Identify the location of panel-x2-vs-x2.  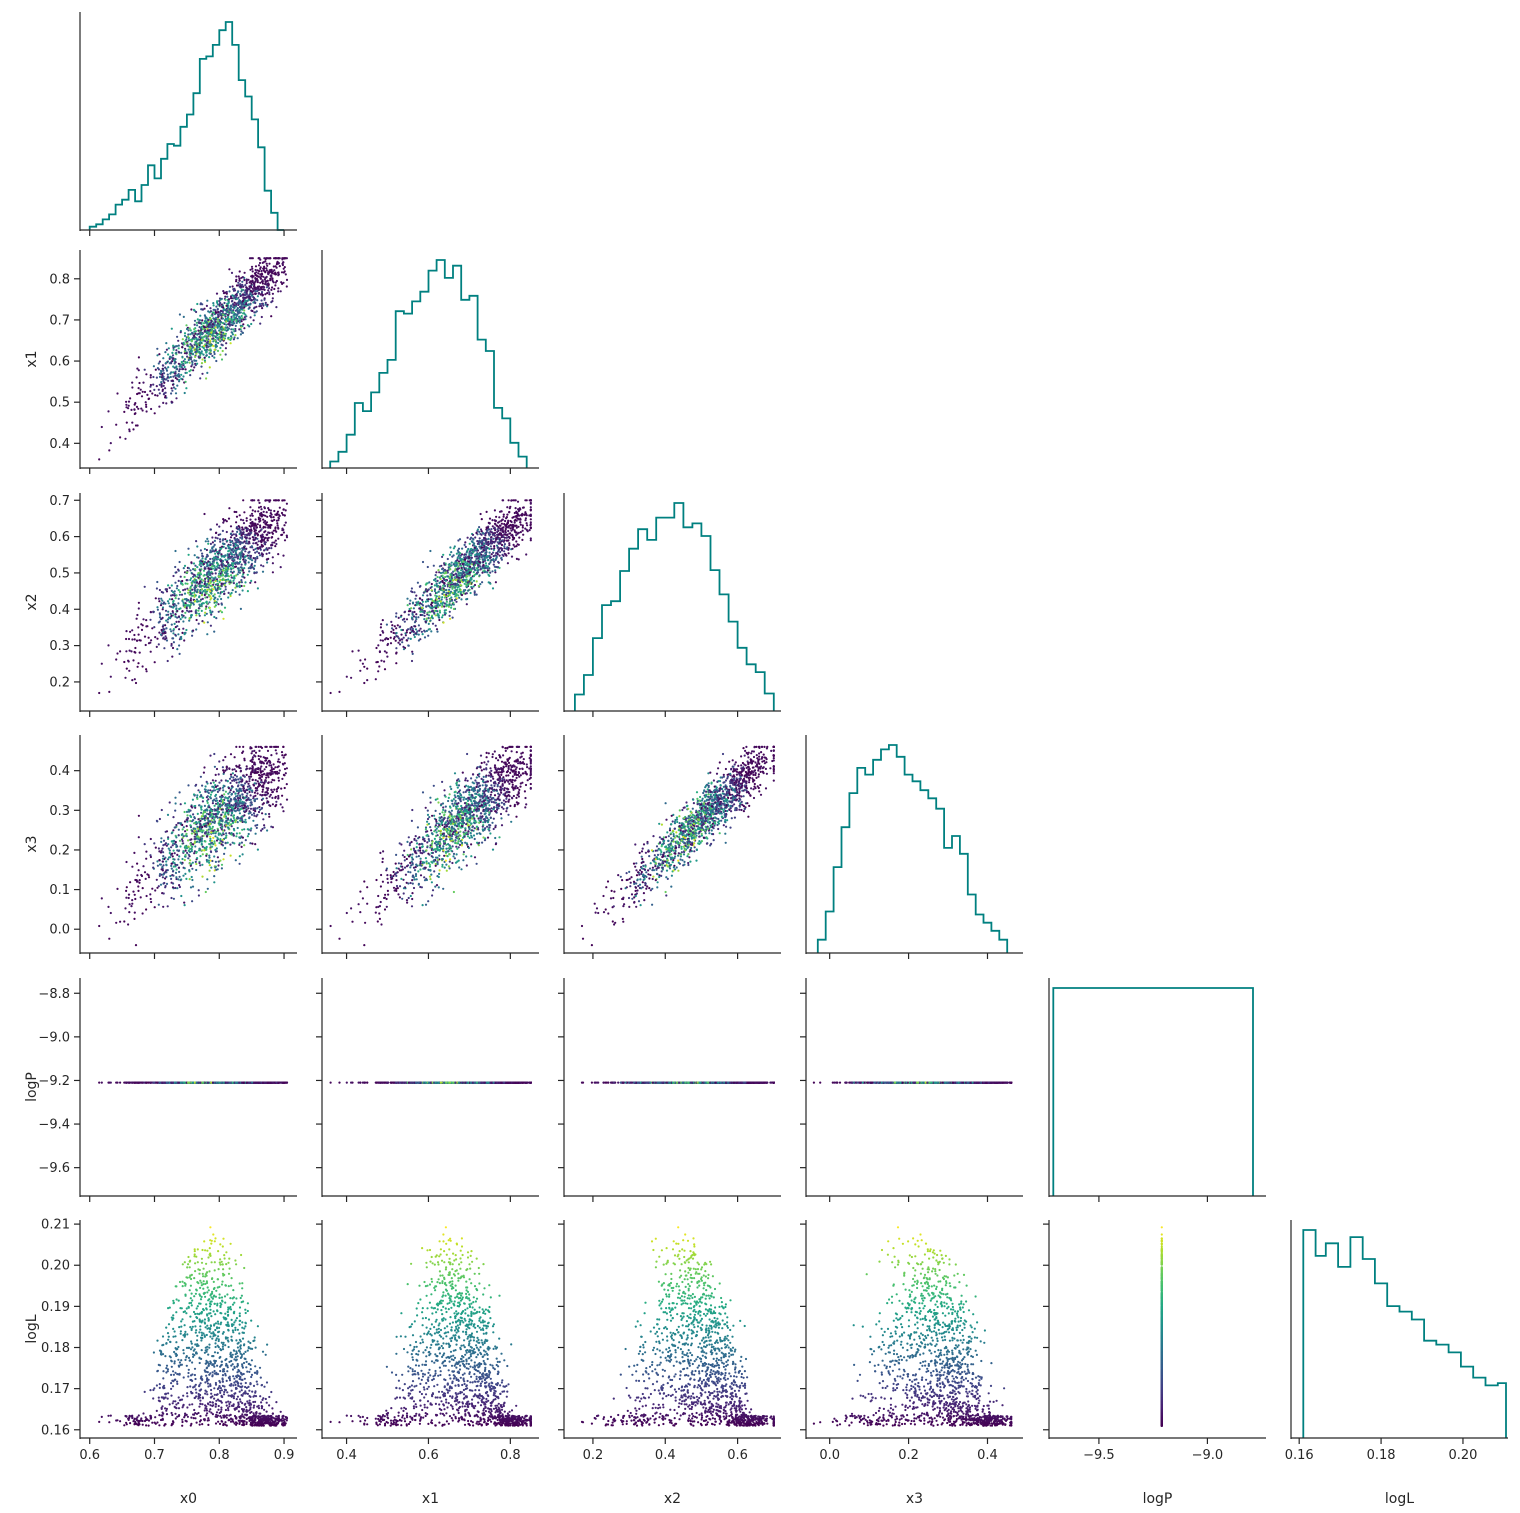
(672, 605).